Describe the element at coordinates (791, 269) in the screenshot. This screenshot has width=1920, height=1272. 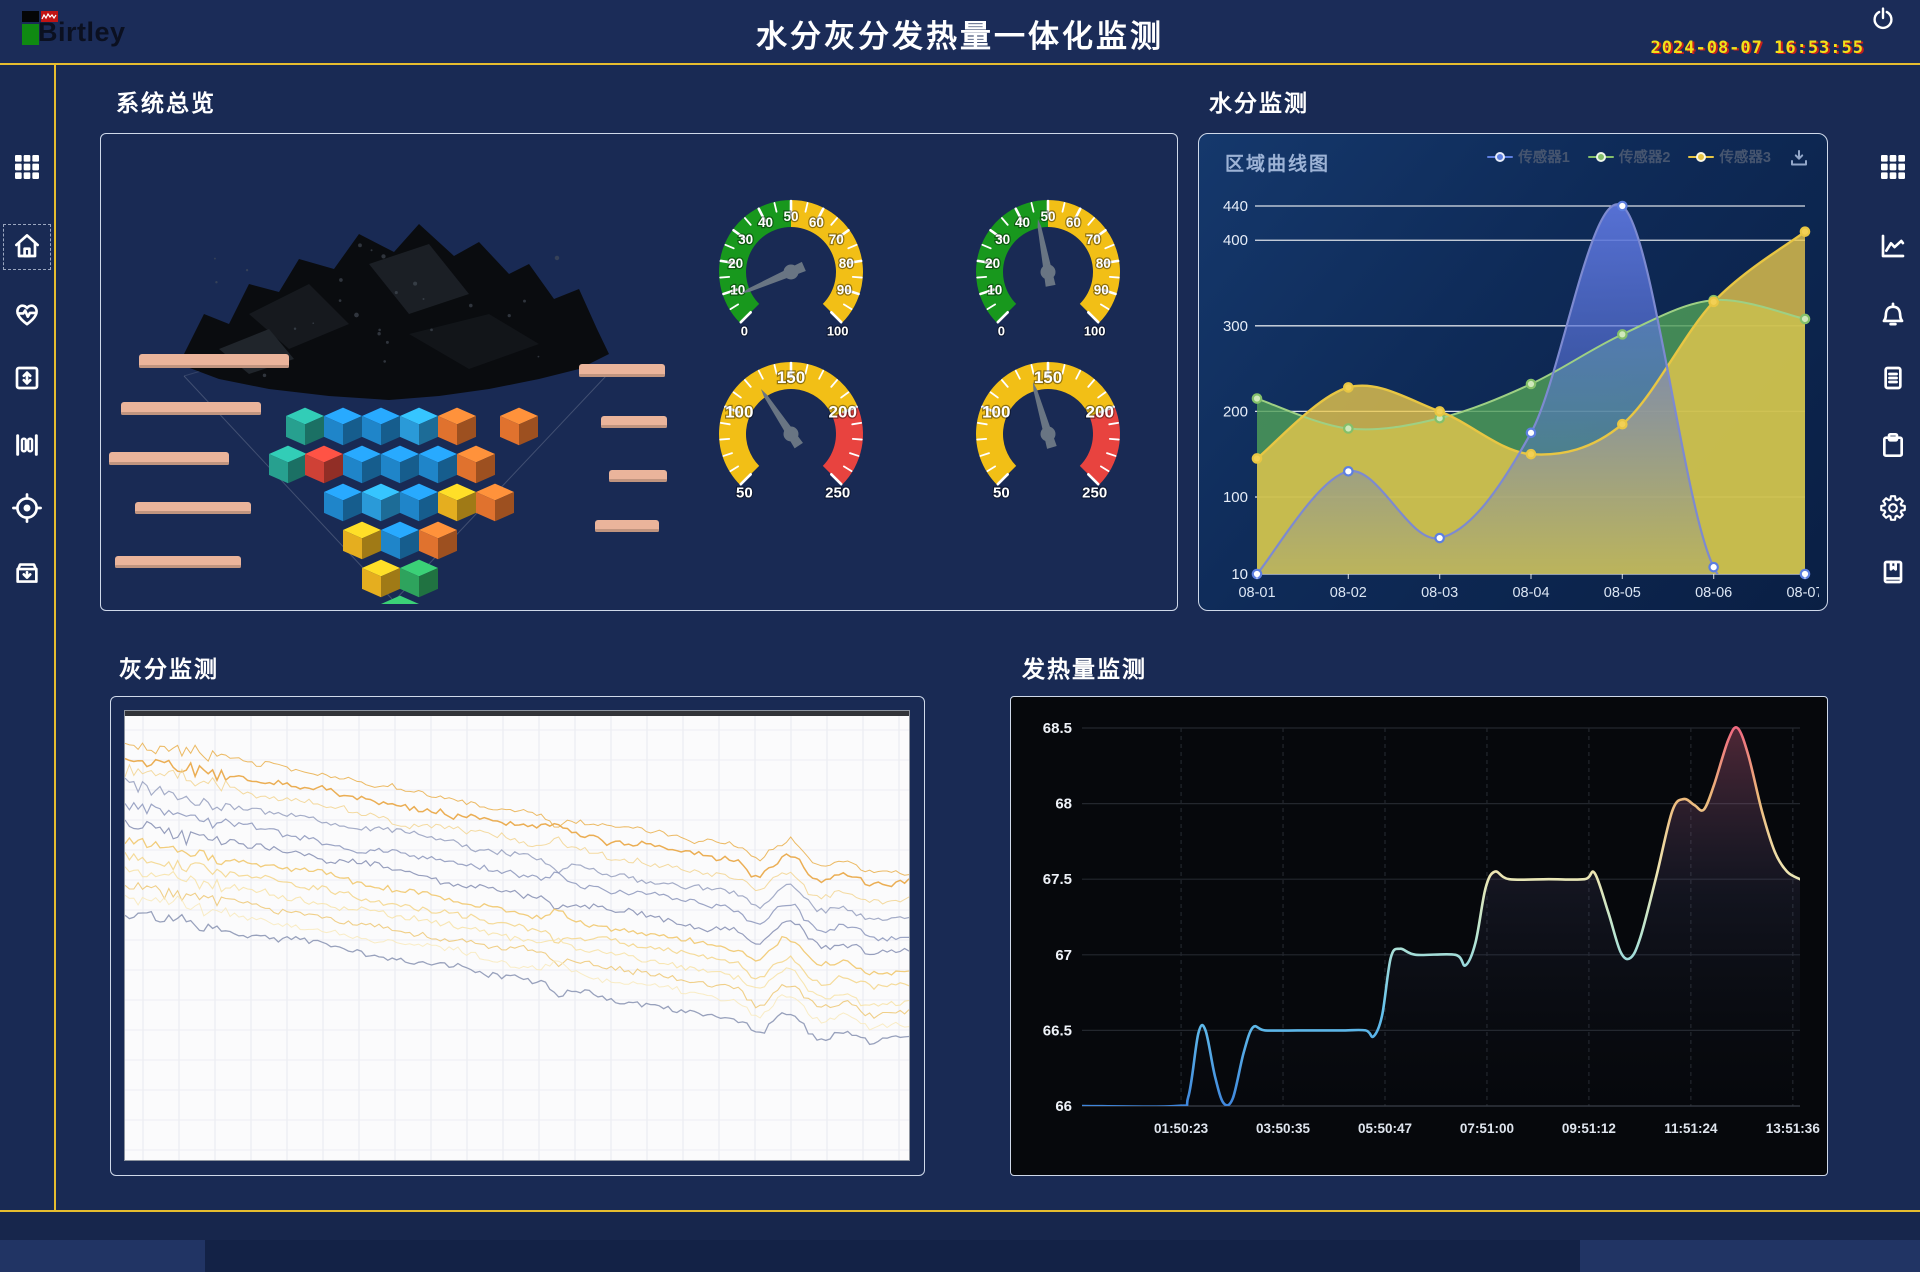
I see `gauge-svg: 10 20 30 40 50 60 70 80 90 0 100` at that location.